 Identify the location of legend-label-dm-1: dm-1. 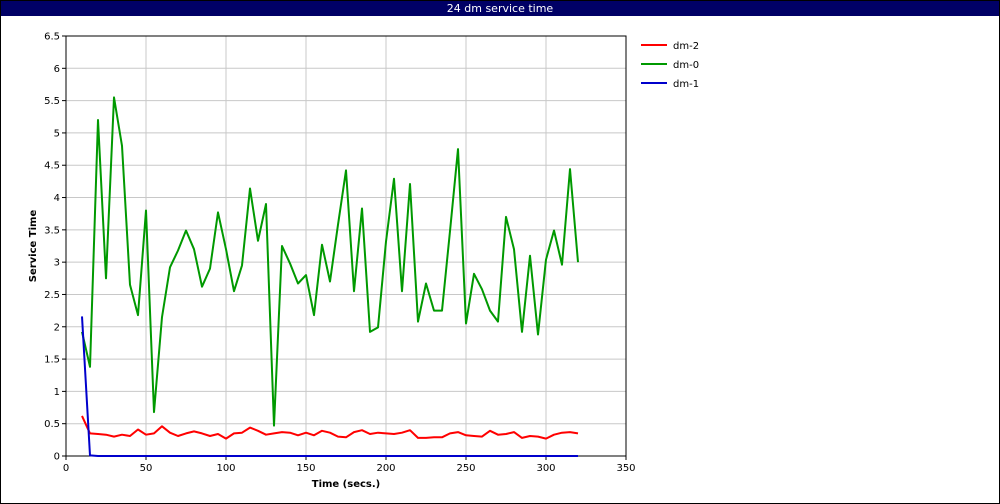
(686, 84).